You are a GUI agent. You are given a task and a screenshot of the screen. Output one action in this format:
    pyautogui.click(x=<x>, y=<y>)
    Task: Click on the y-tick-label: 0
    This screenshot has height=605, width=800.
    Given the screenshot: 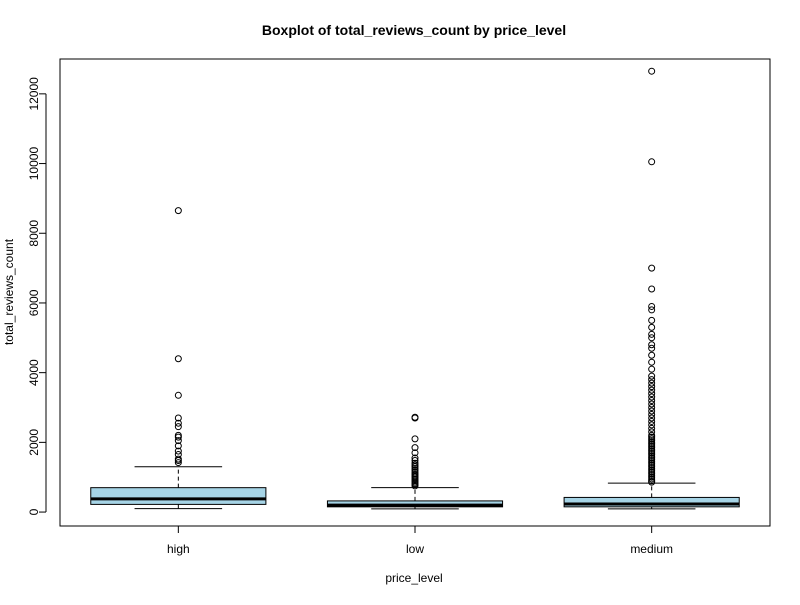 What is the action you would take?
    pyautogui.click(x=34, y=511)
    